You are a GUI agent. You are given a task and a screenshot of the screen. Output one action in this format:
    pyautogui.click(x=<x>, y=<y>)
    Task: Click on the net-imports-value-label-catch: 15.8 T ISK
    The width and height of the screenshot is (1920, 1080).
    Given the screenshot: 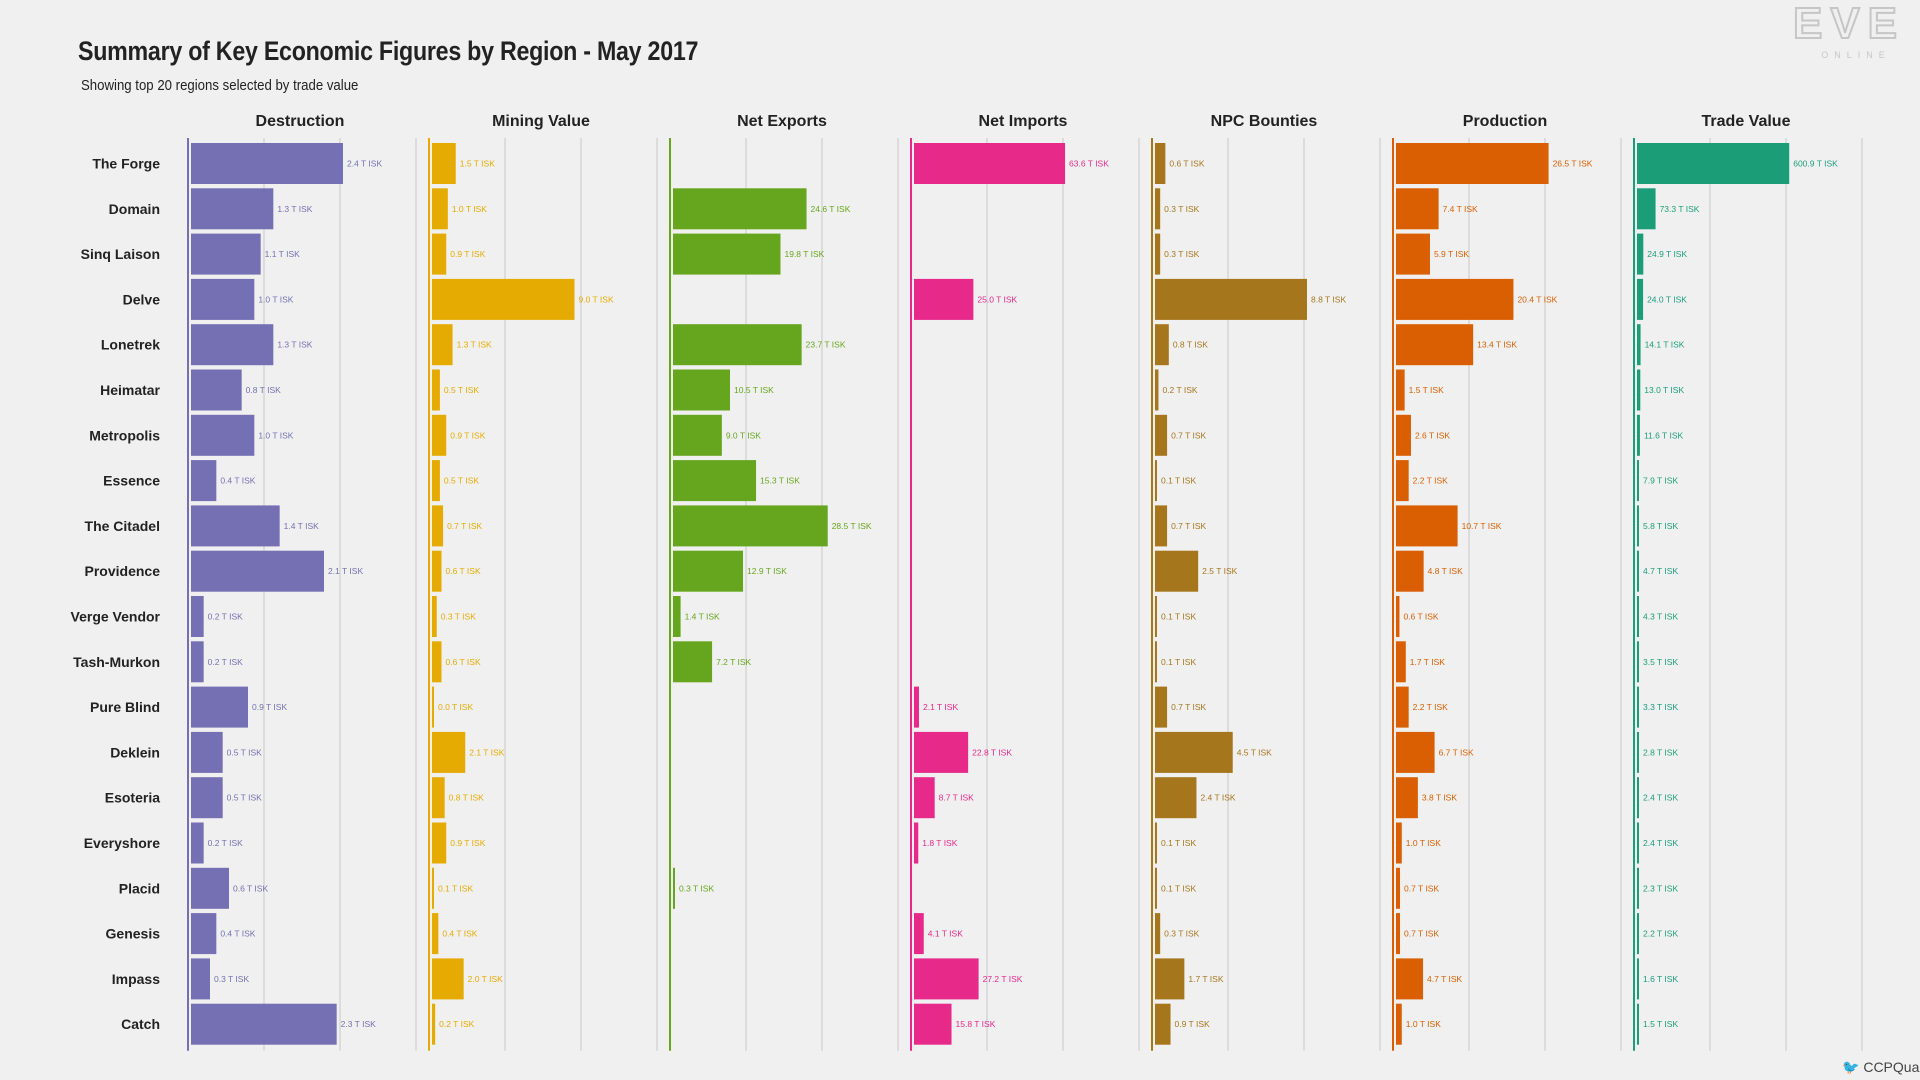 What is the action you would take?
    pyautogui.click(x=976, y=1024)
    